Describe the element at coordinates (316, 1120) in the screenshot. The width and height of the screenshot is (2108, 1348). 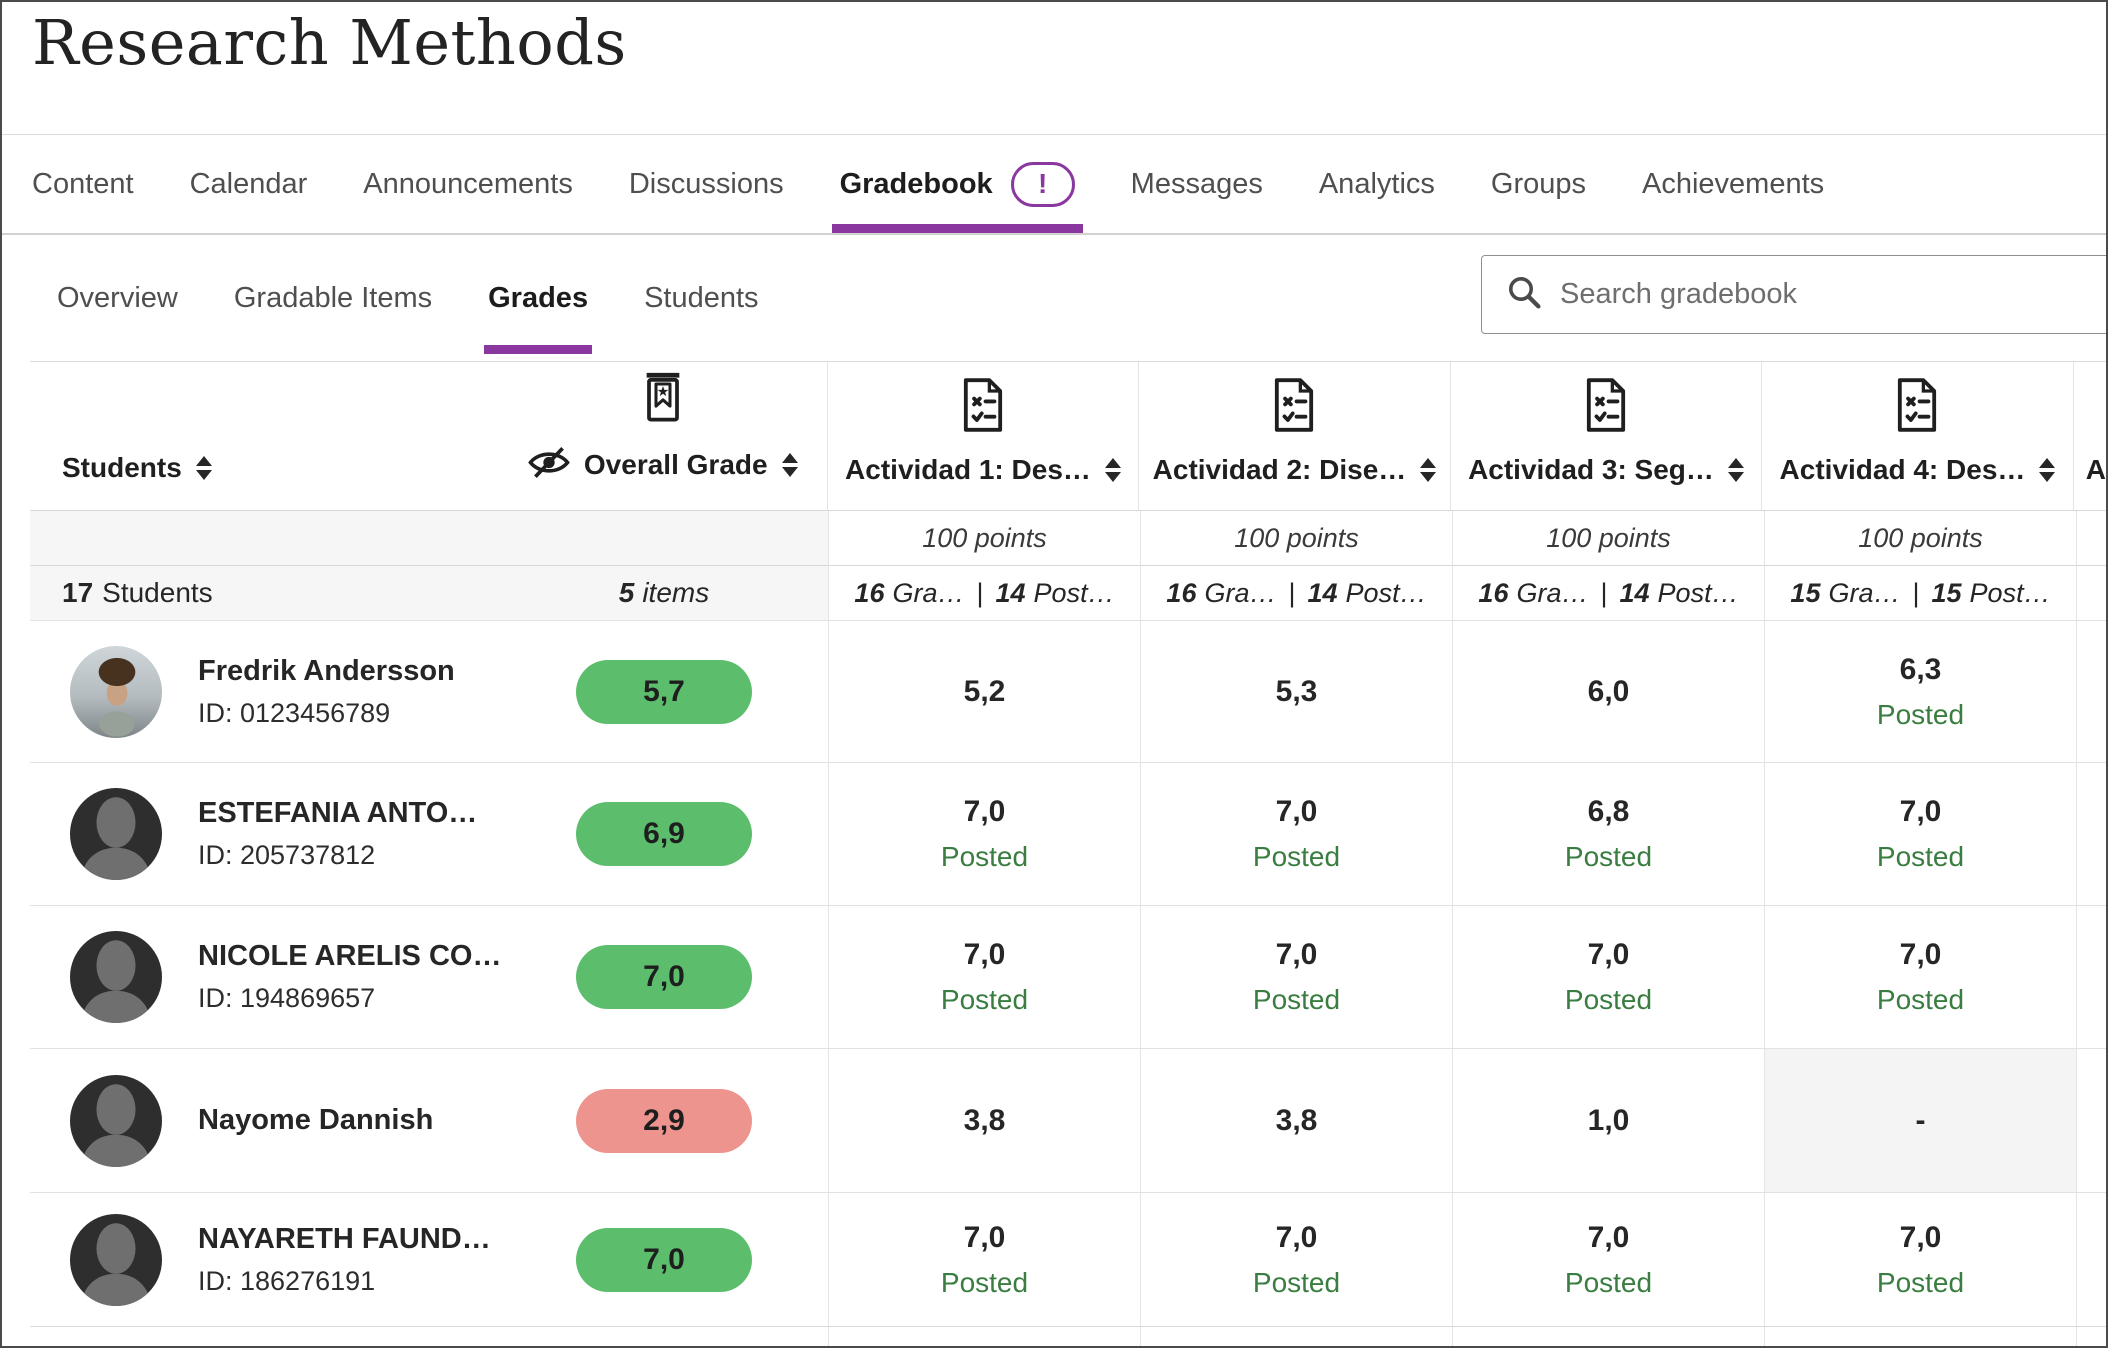
I see `student-name: Nayome Dannish` at that location.